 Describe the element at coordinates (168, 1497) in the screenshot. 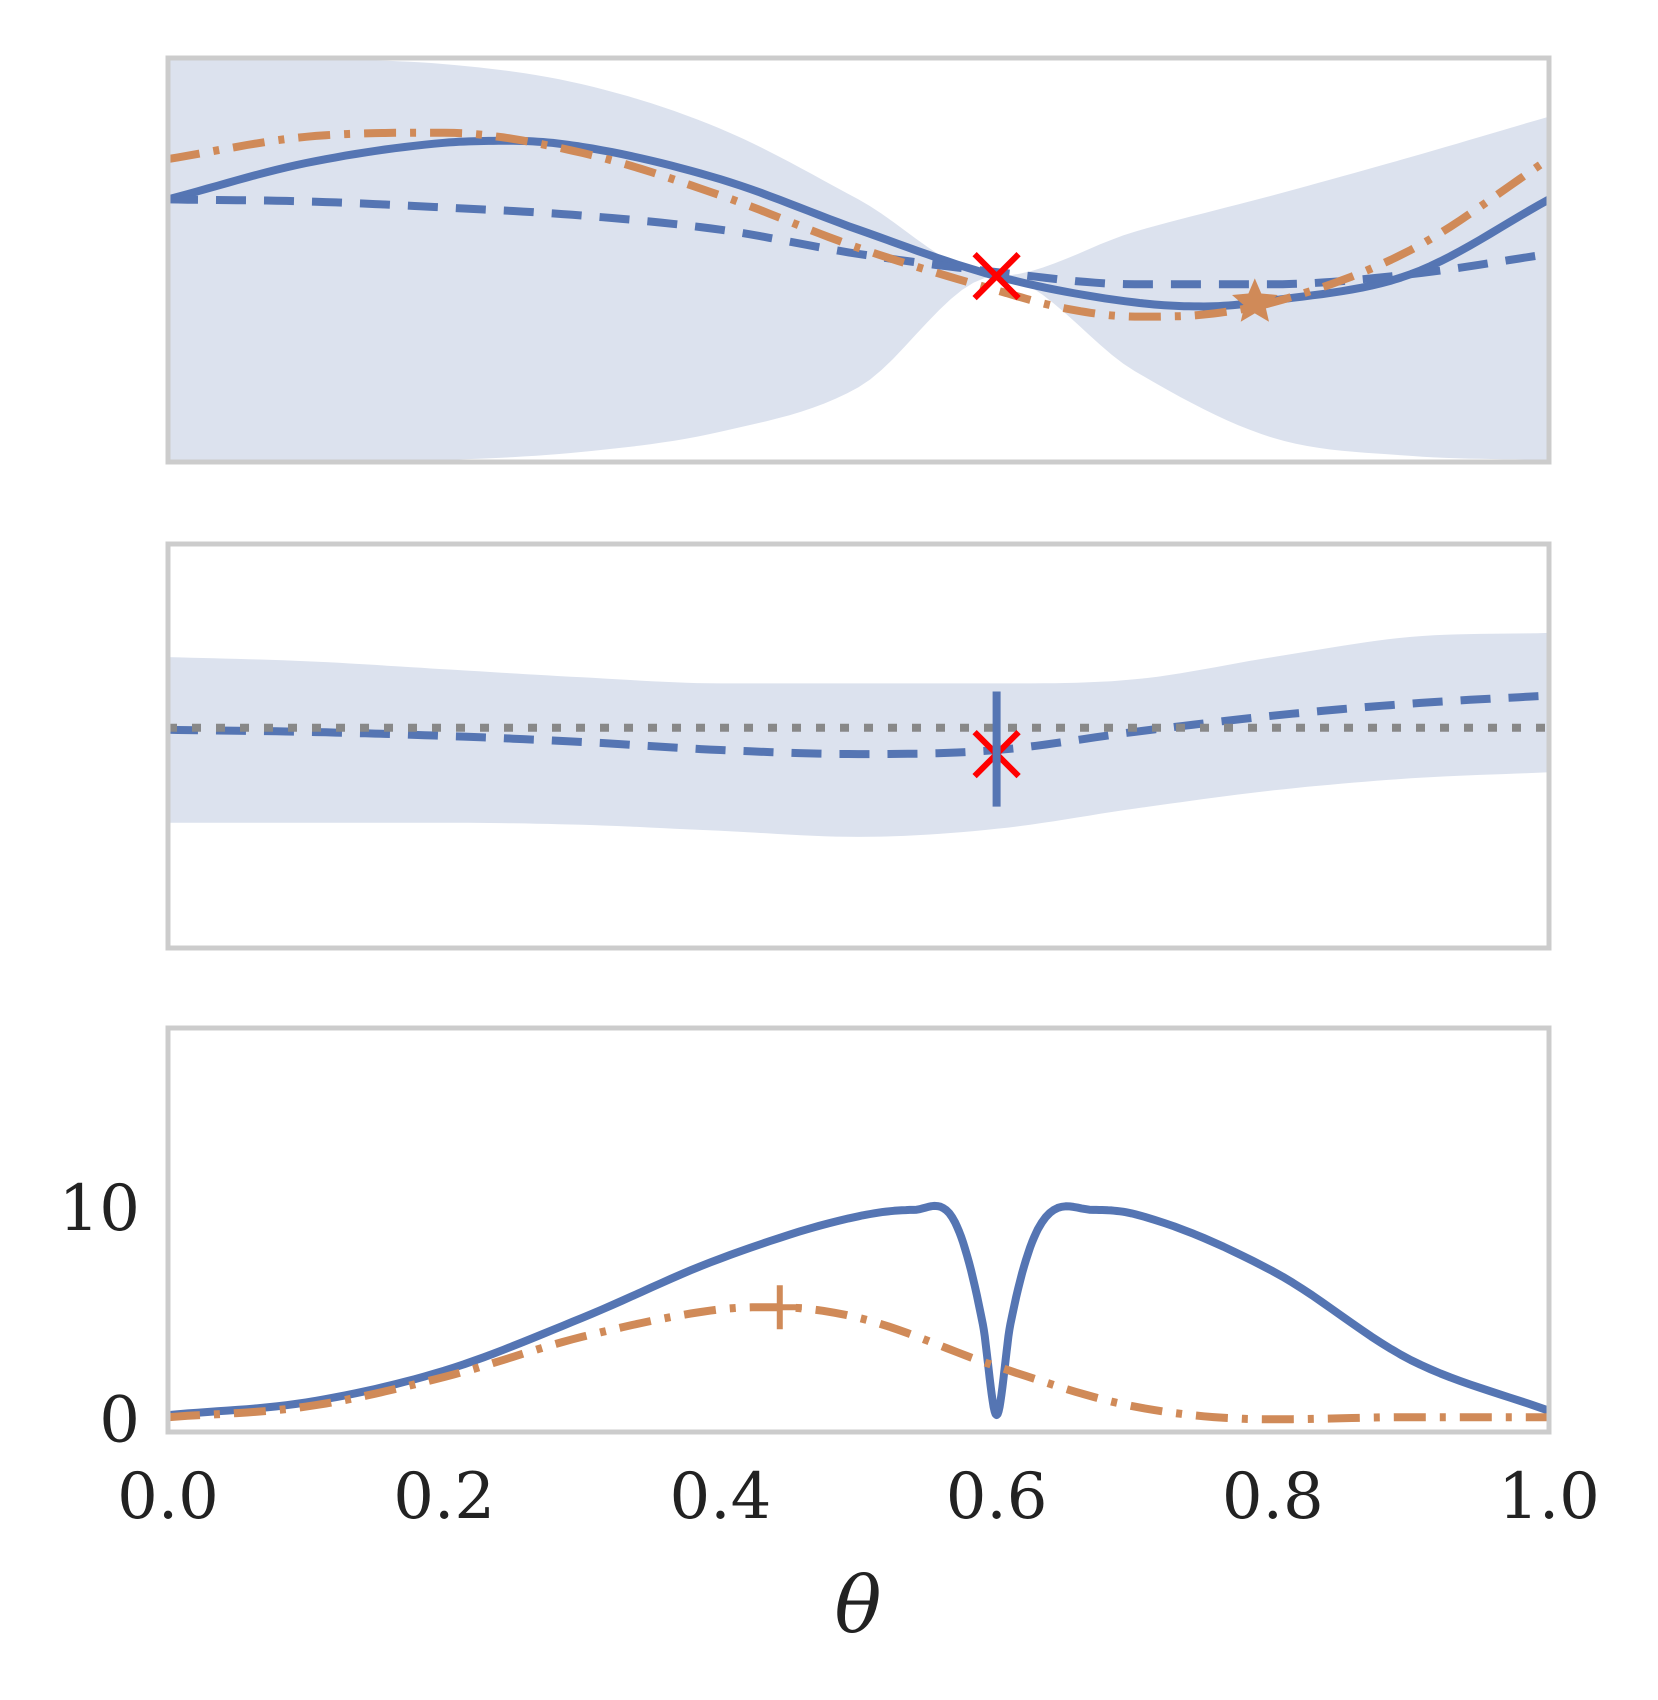

I see `x-tick-label: 0.0` at that location.